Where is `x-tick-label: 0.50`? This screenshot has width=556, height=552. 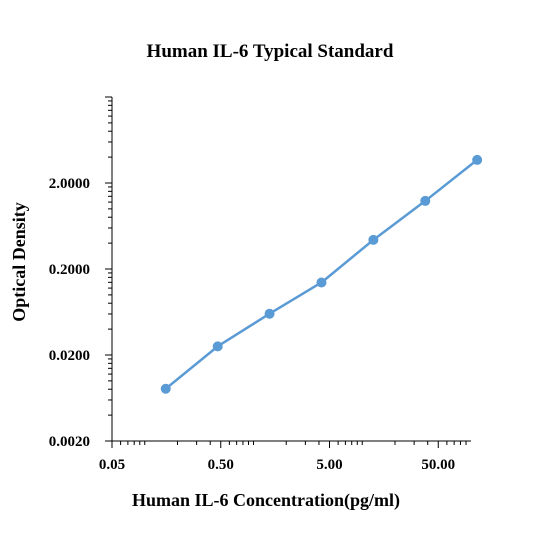
x-tick-label: 0.50 is located at coordinates (221, 465).